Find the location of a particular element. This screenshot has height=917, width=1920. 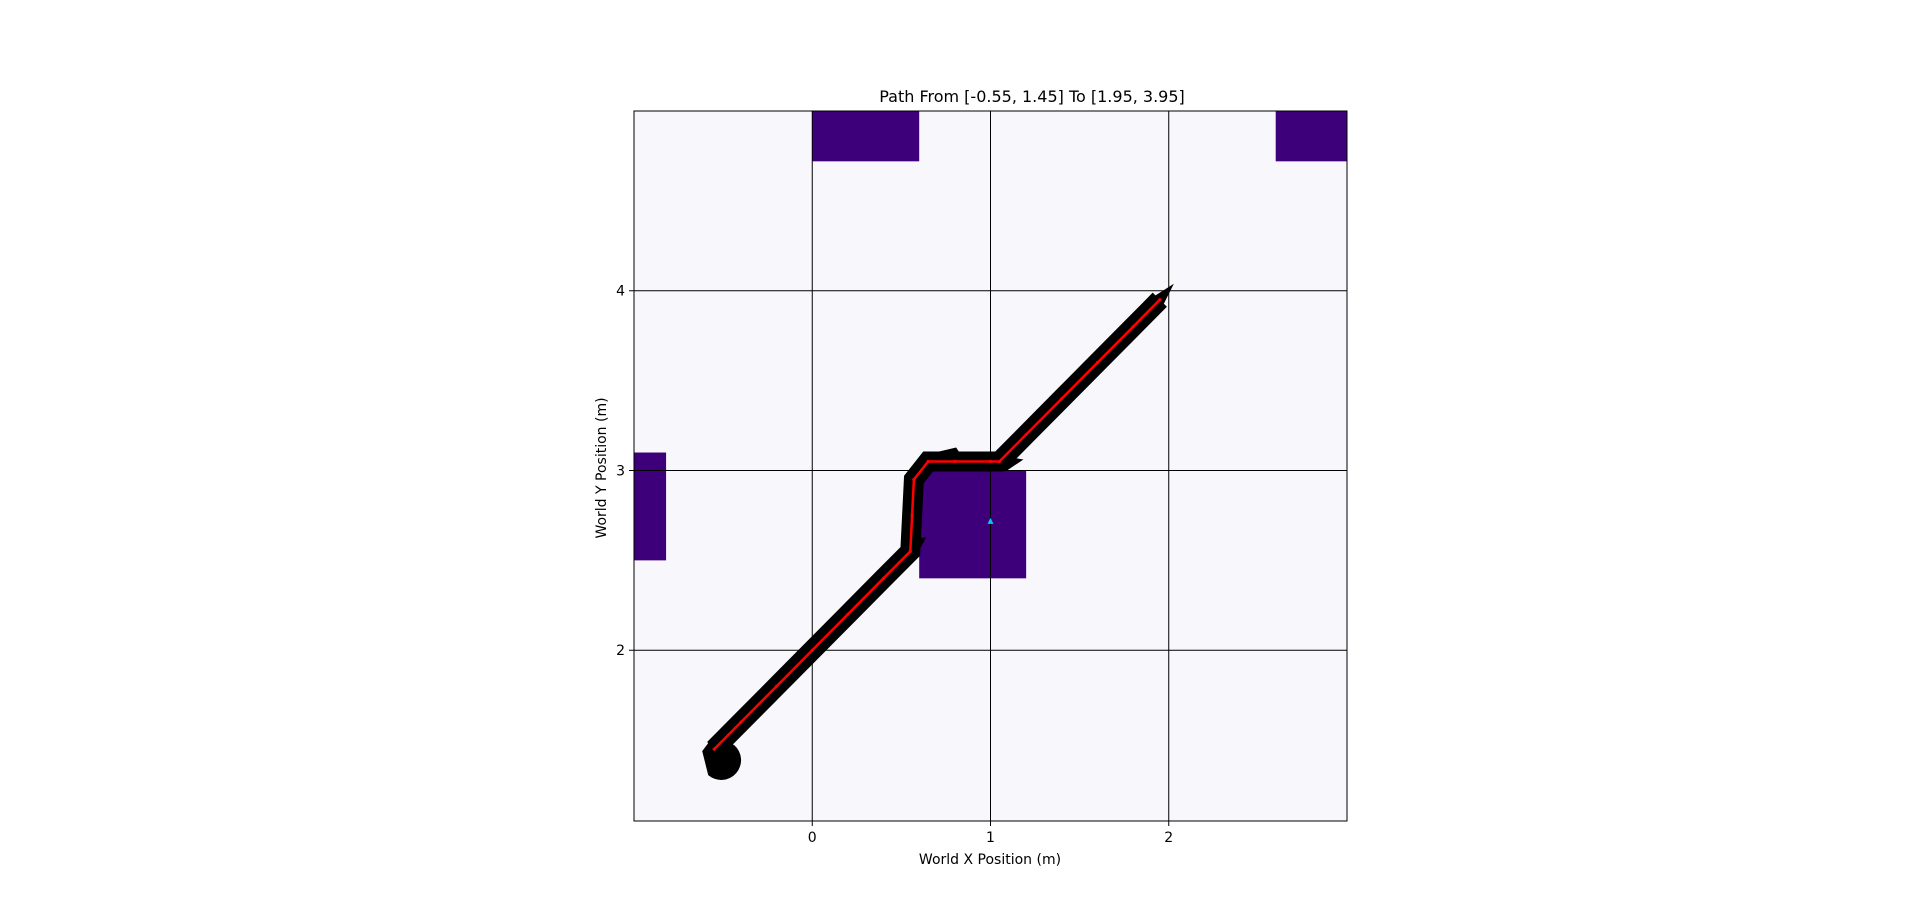

path-layer is located at coordinates (938, 531).